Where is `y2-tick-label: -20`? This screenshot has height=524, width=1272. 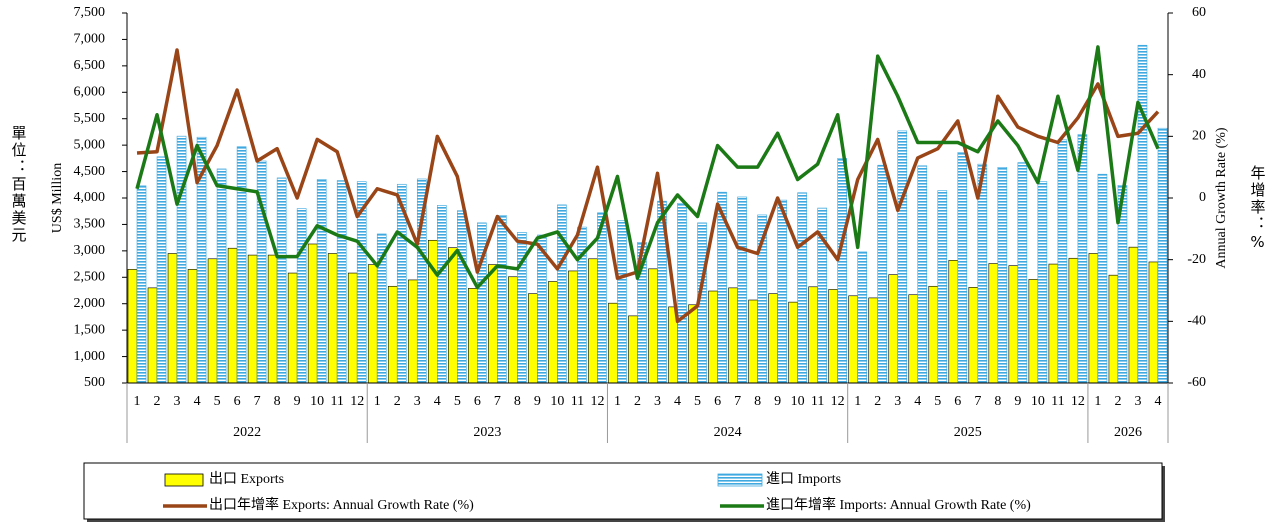 y2-tick-label: -20 is located at coordinates (1196, 259).